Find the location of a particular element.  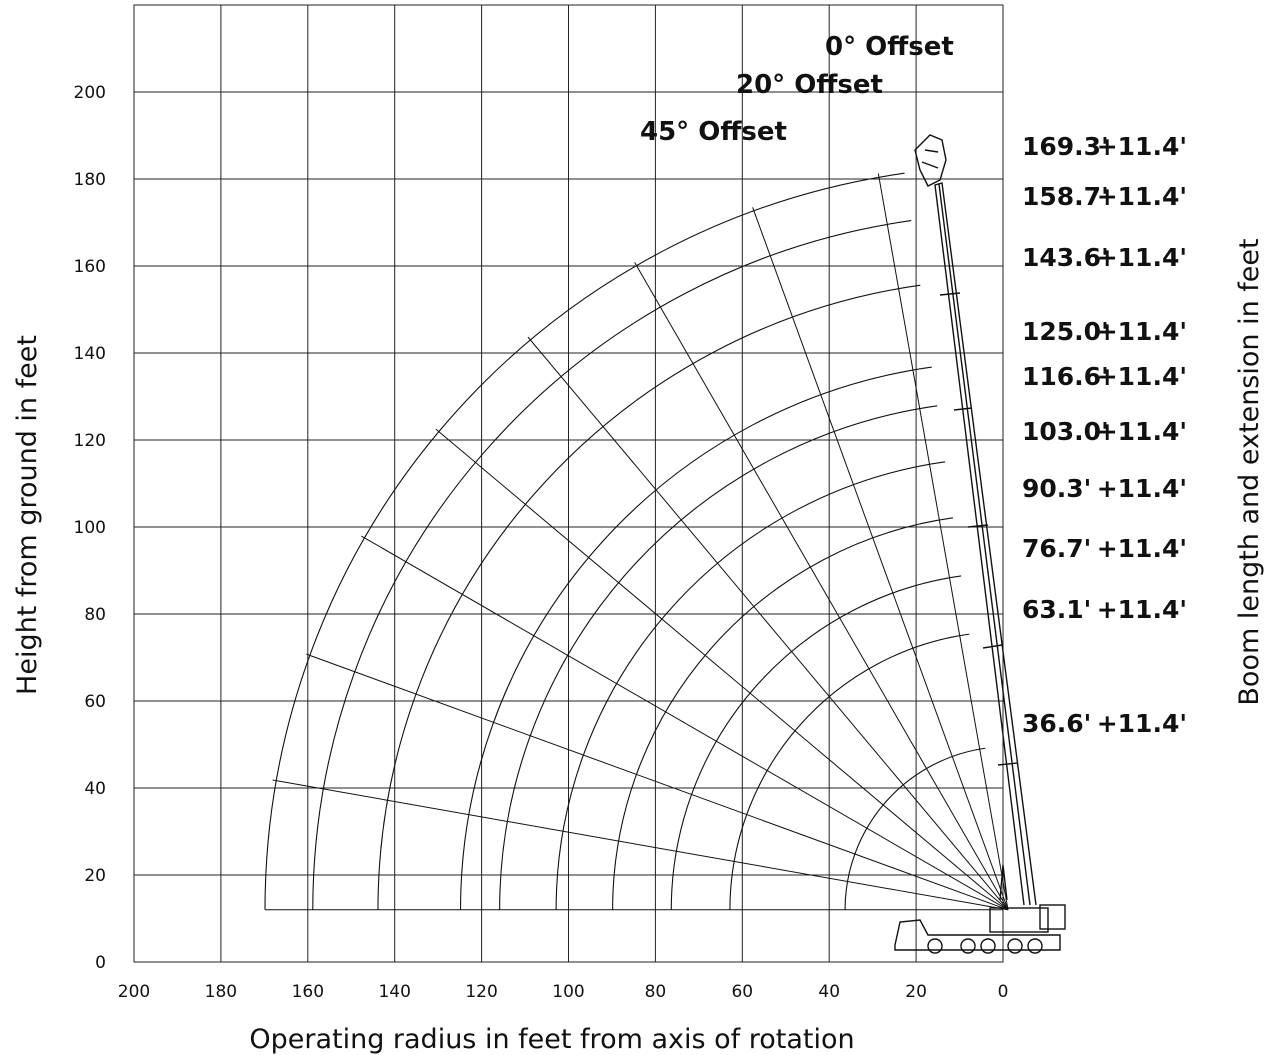

y-tick-label: 40 is located at coordinates (95, 789).